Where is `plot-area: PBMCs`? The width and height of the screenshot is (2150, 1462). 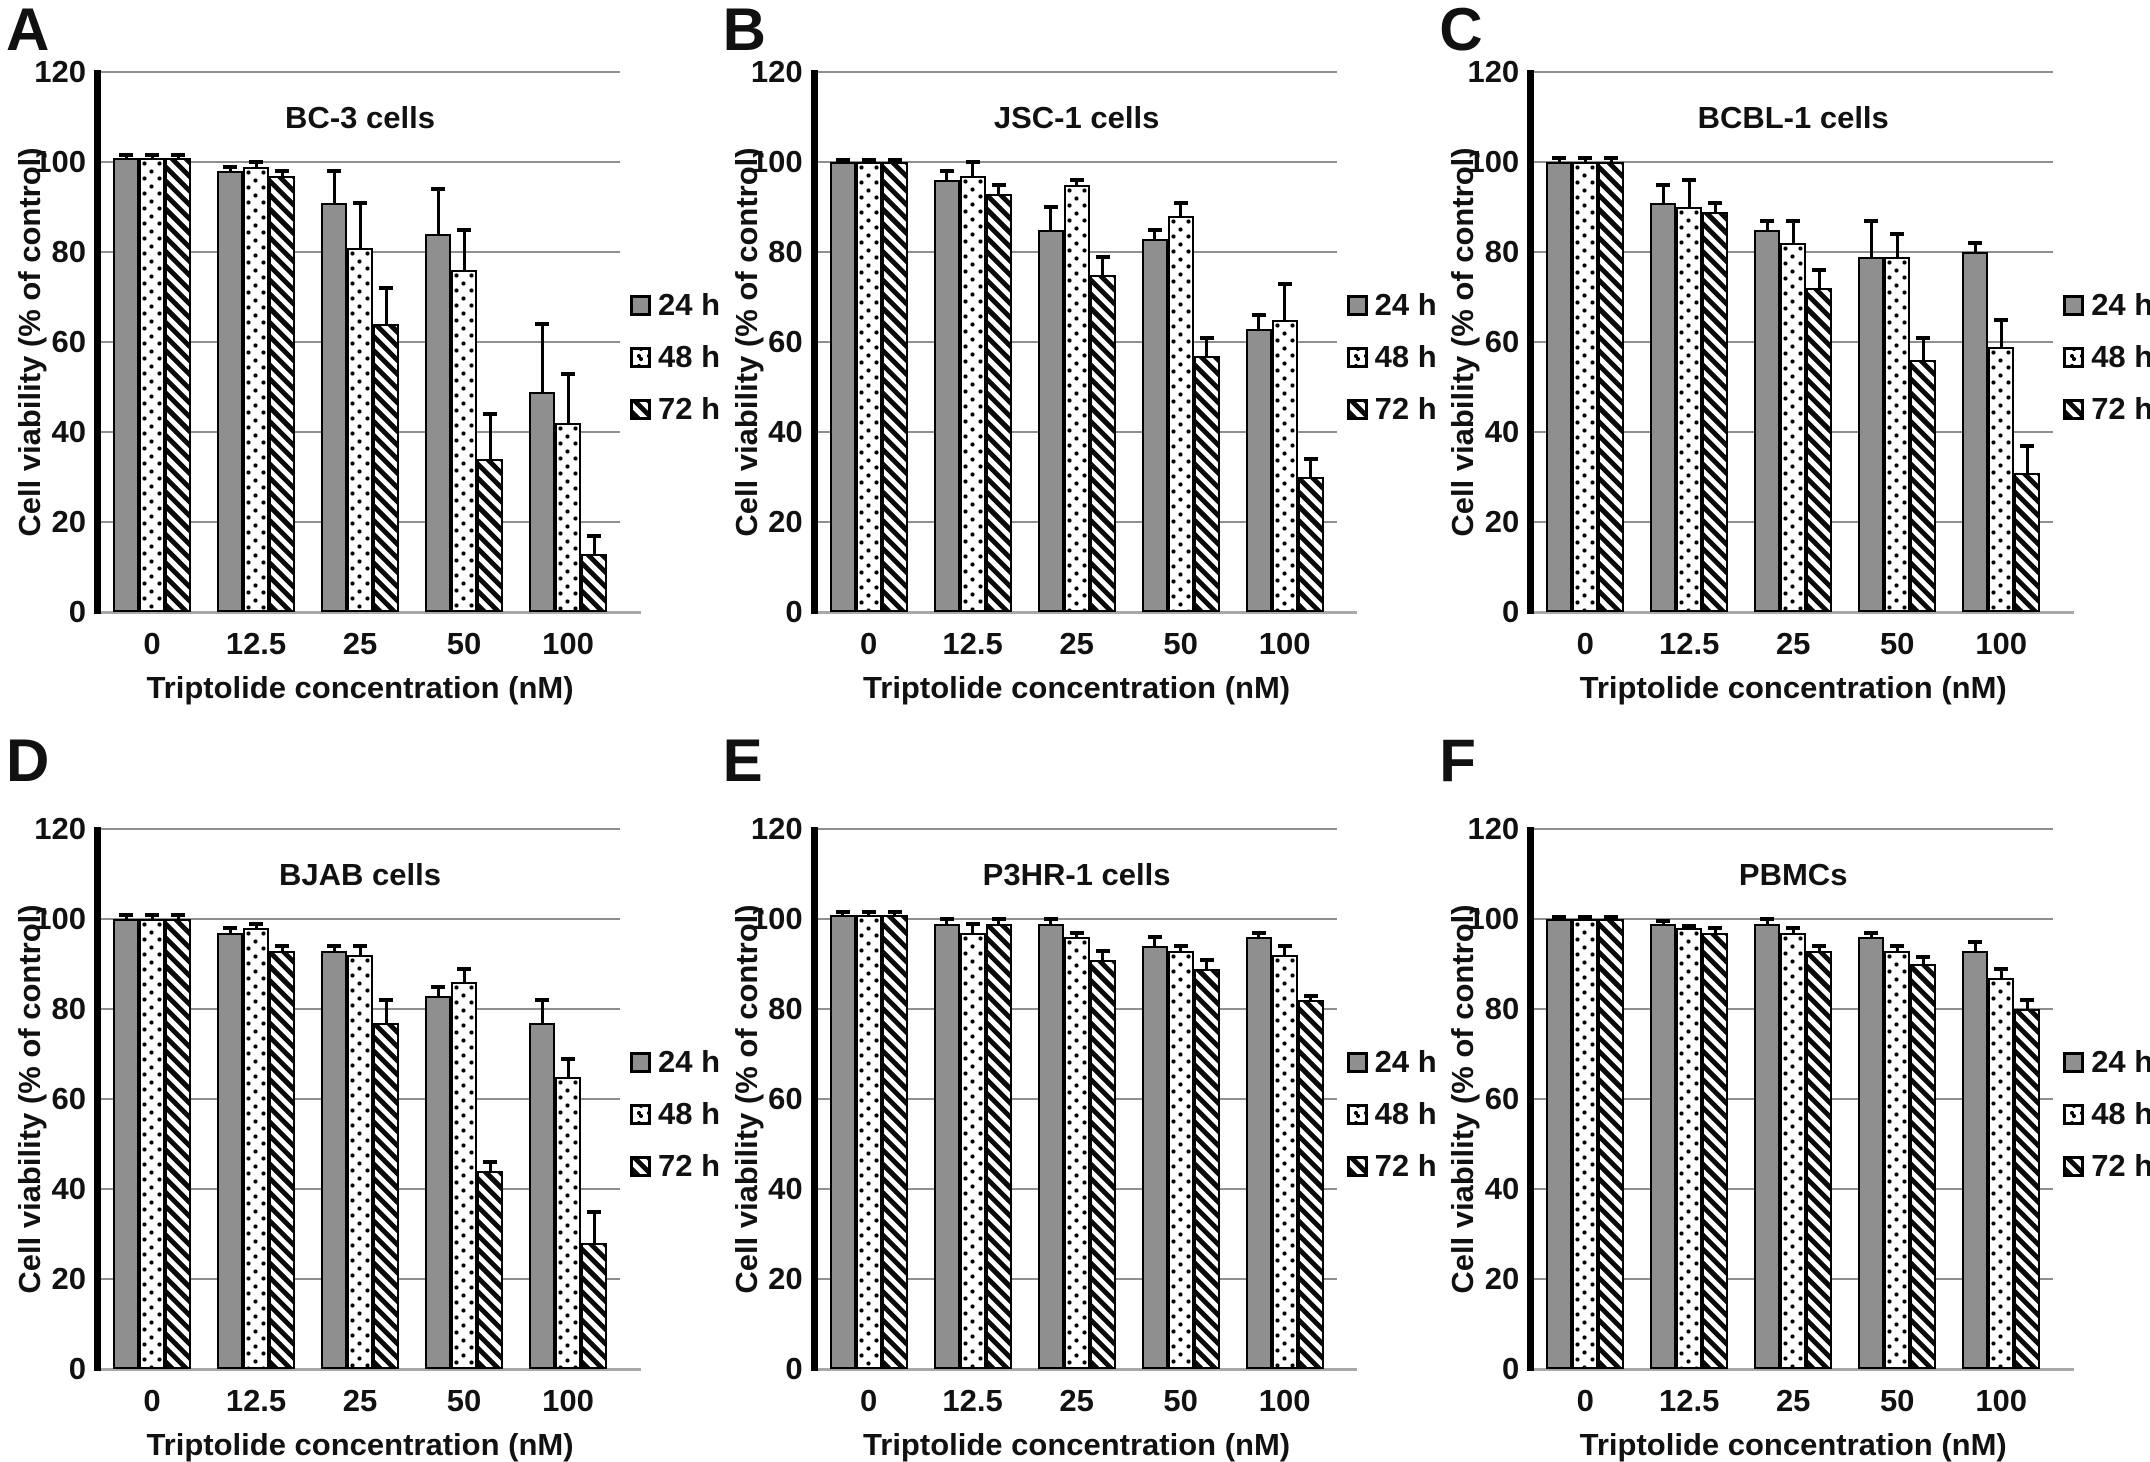 plot-area: PBMCs is located at coordinates (1800, 1099).